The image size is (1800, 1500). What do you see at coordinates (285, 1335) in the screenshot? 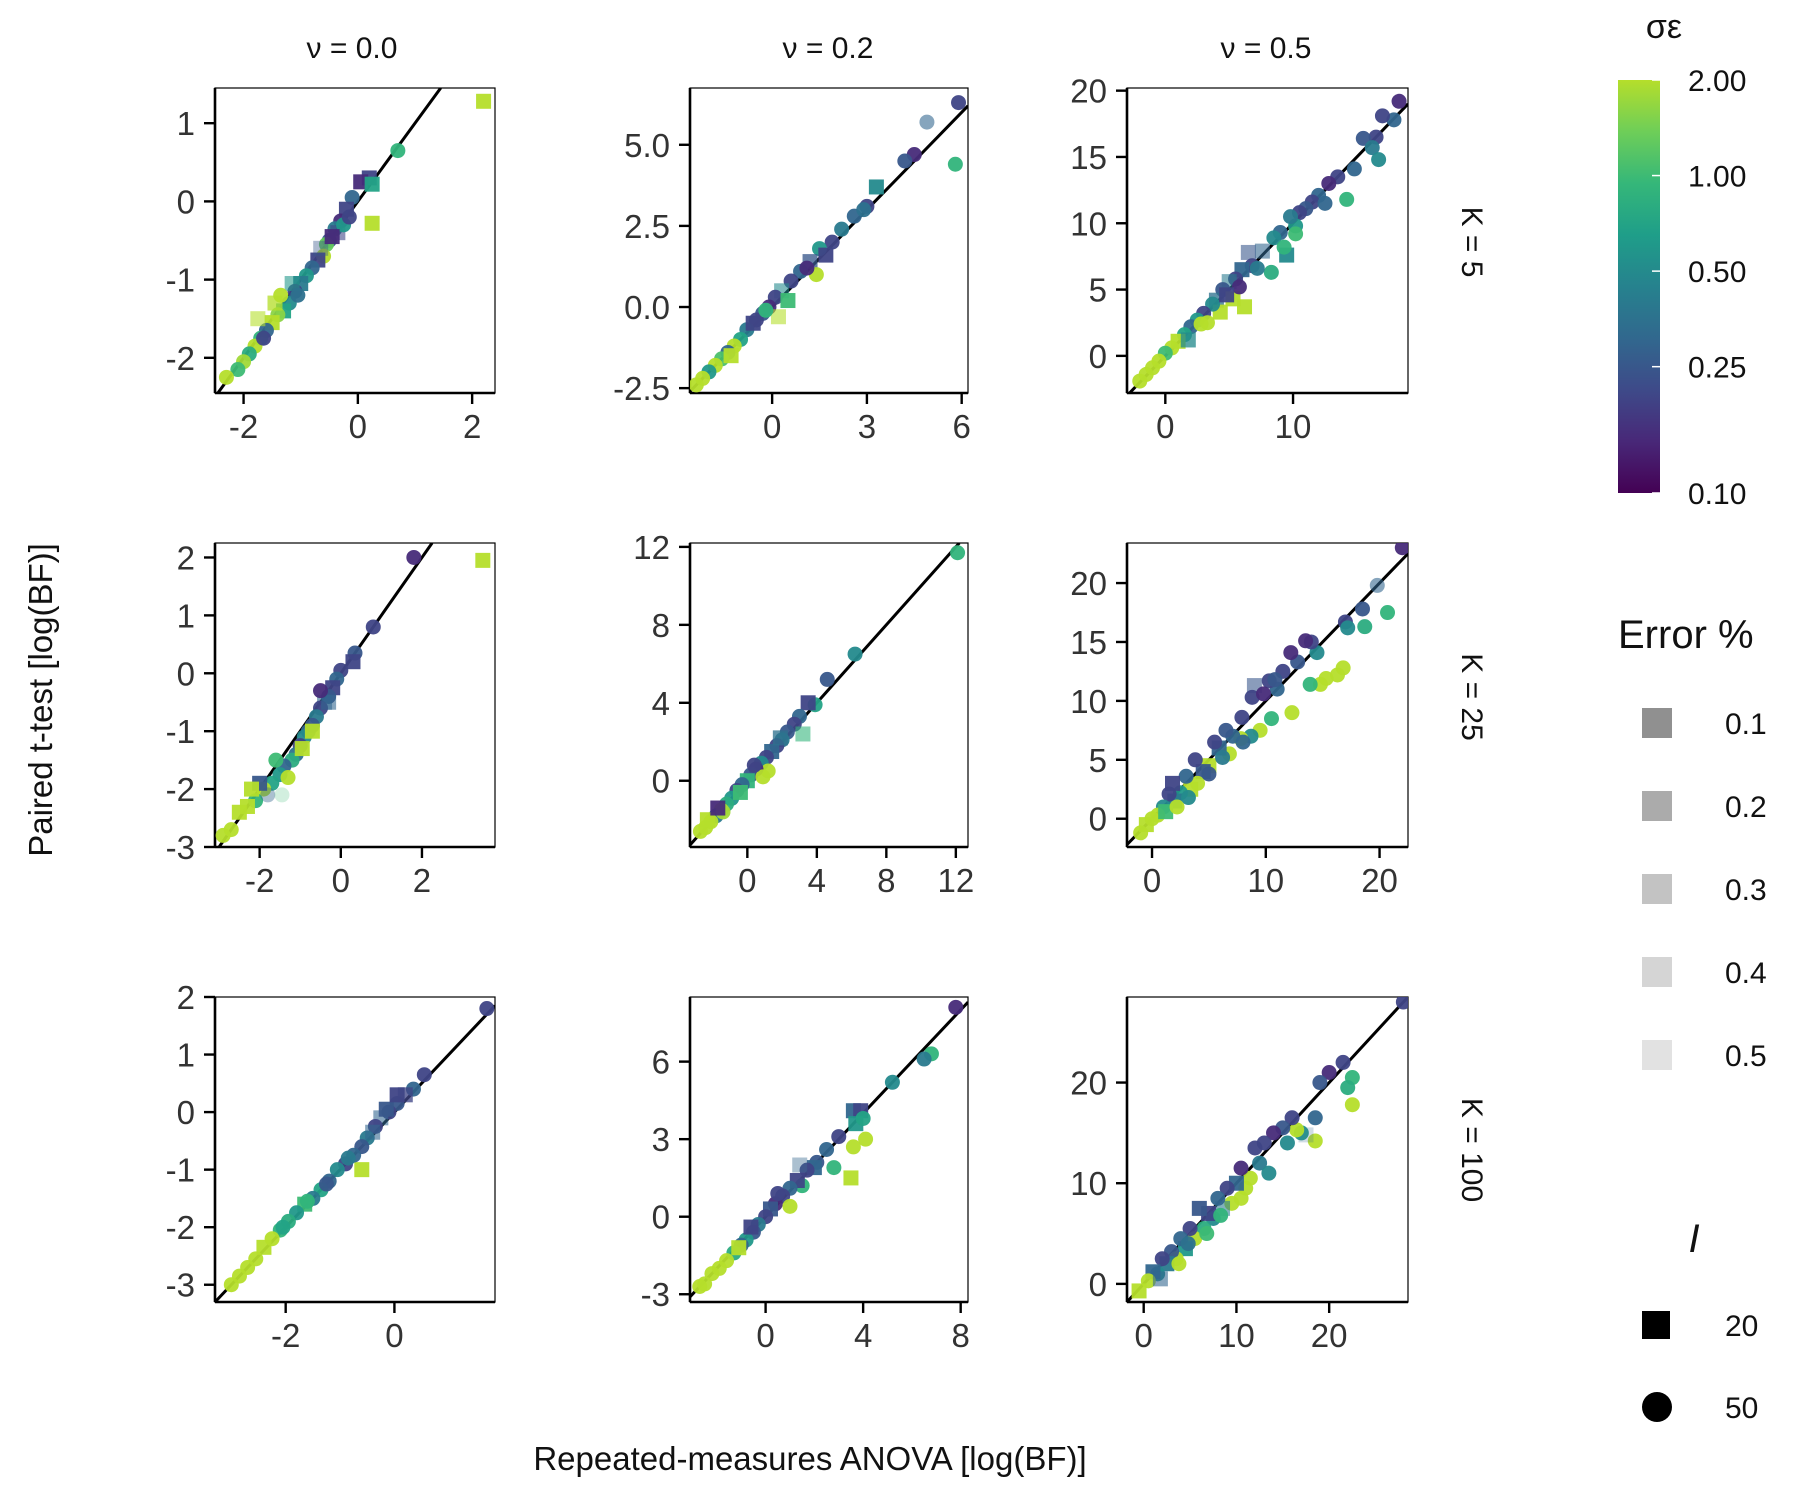
I see `x-tick-label: -2` at bounding box center [285, 1335].